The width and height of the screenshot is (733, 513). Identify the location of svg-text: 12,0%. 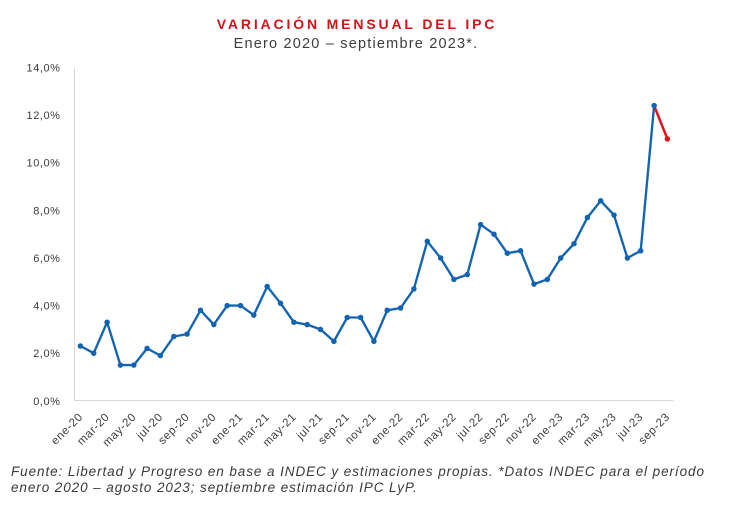
(44, 116).